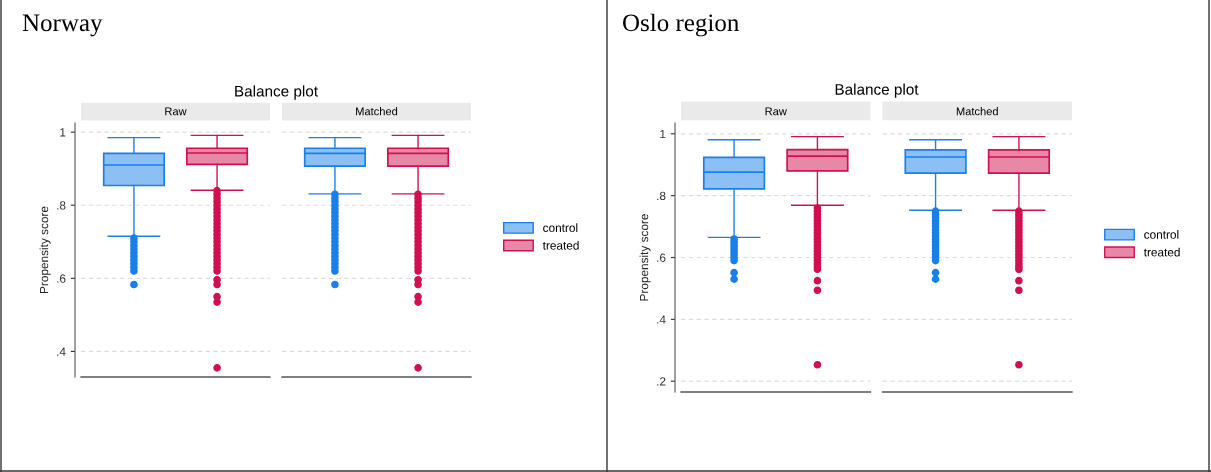  What do you see at coordinates (62, 25) in the screenshot?
I see `text: Norway` at bounding box center [62, 25].